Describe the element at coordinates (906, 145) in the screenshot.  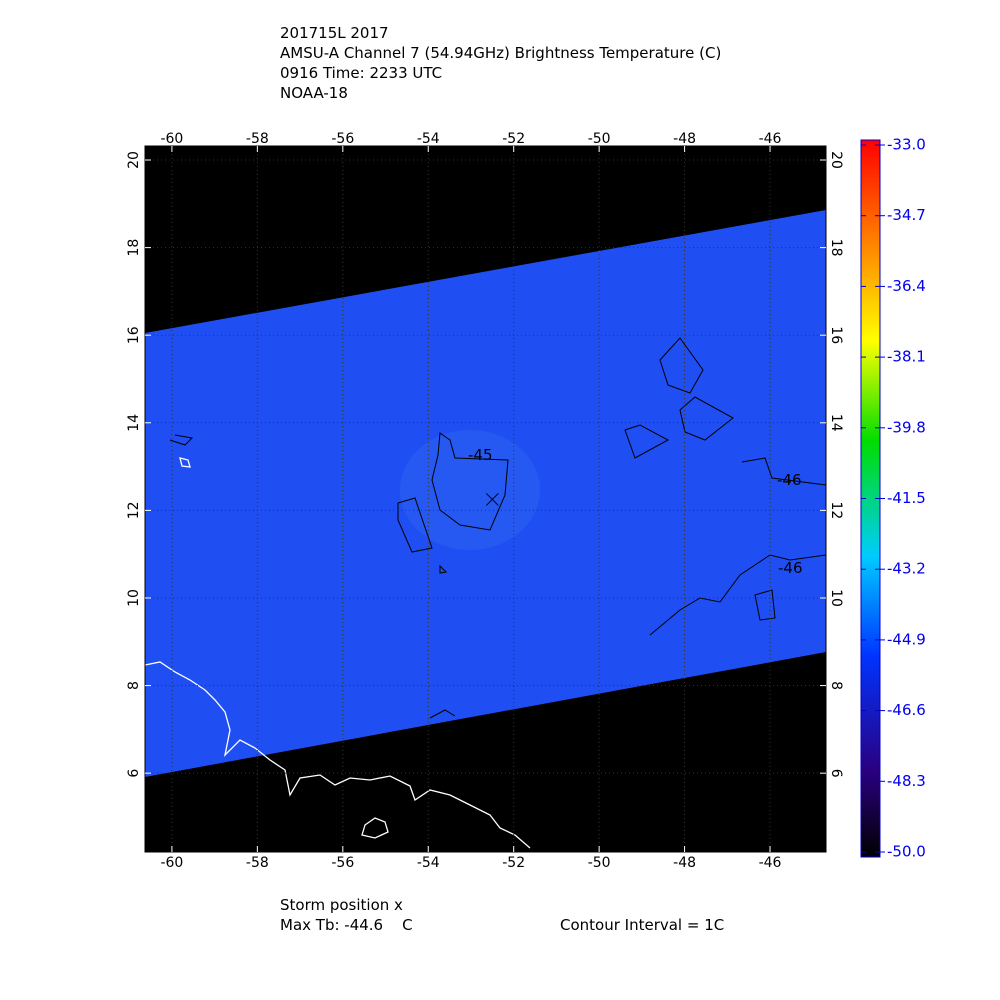
I see `colorbar-label: -33.0` at that location.